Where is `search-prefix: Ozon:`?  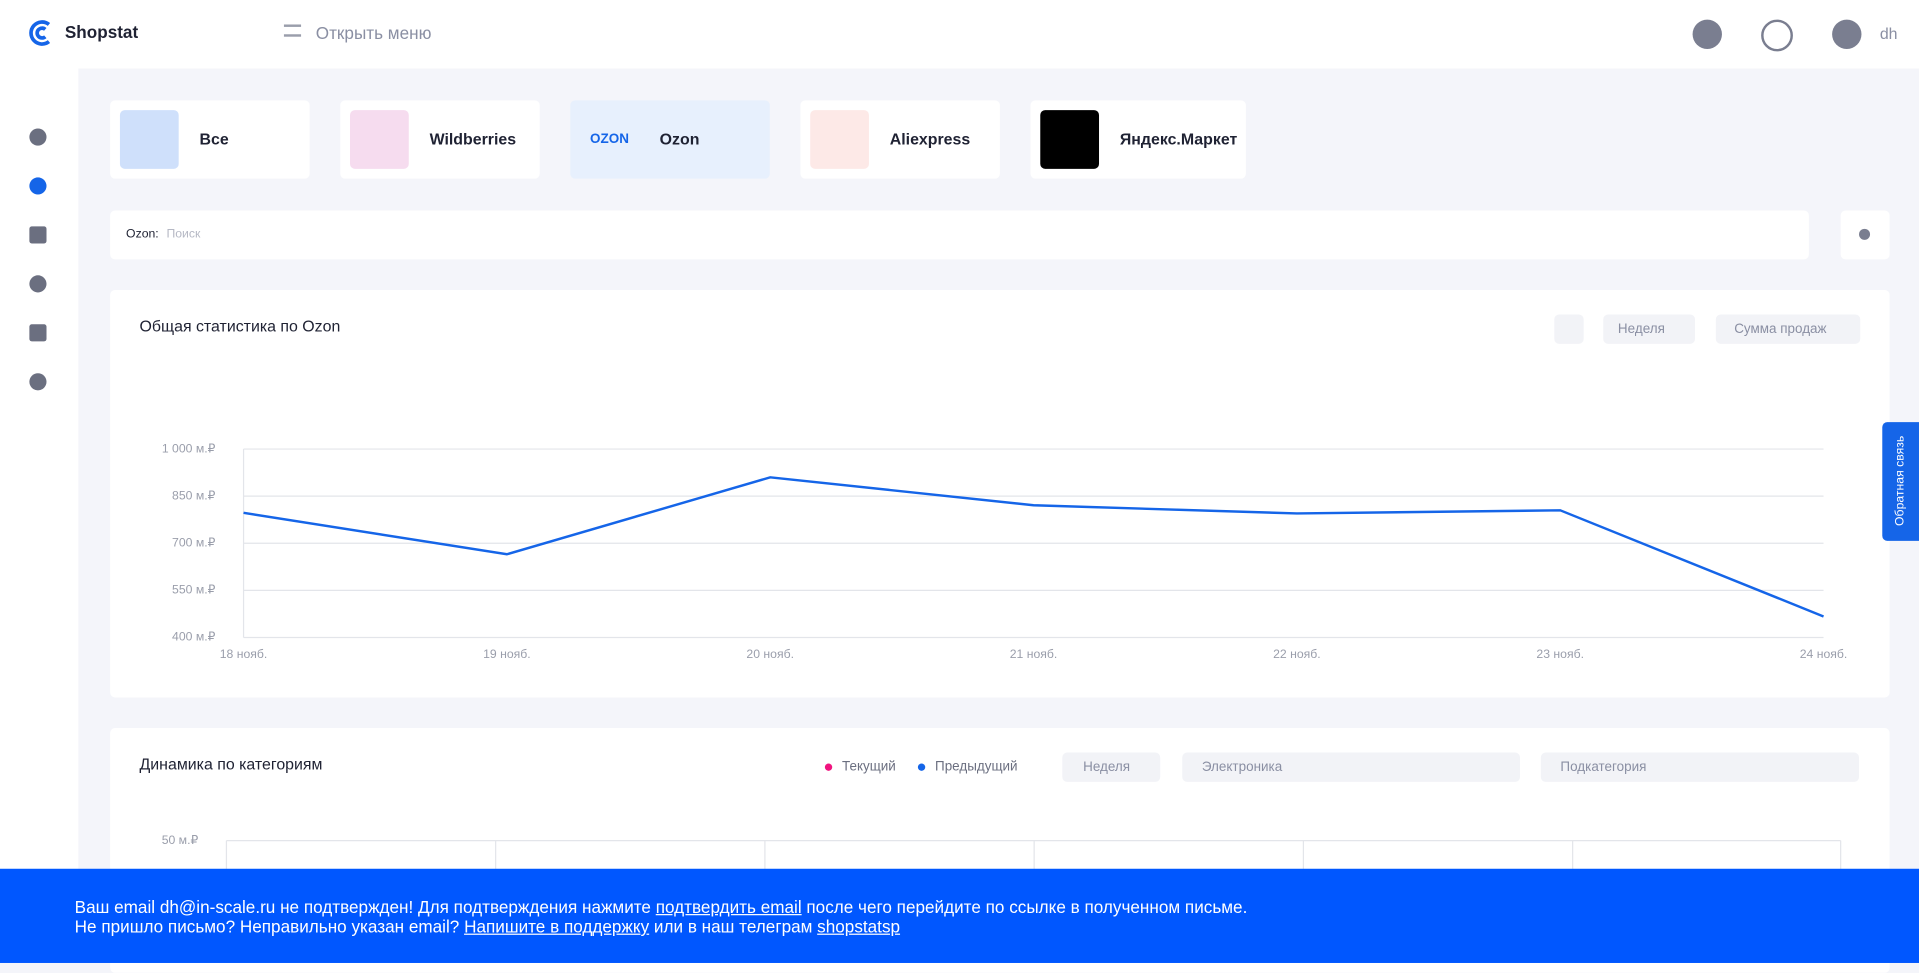
search-prefix: Ozon: is located at coordinates (142, 234).